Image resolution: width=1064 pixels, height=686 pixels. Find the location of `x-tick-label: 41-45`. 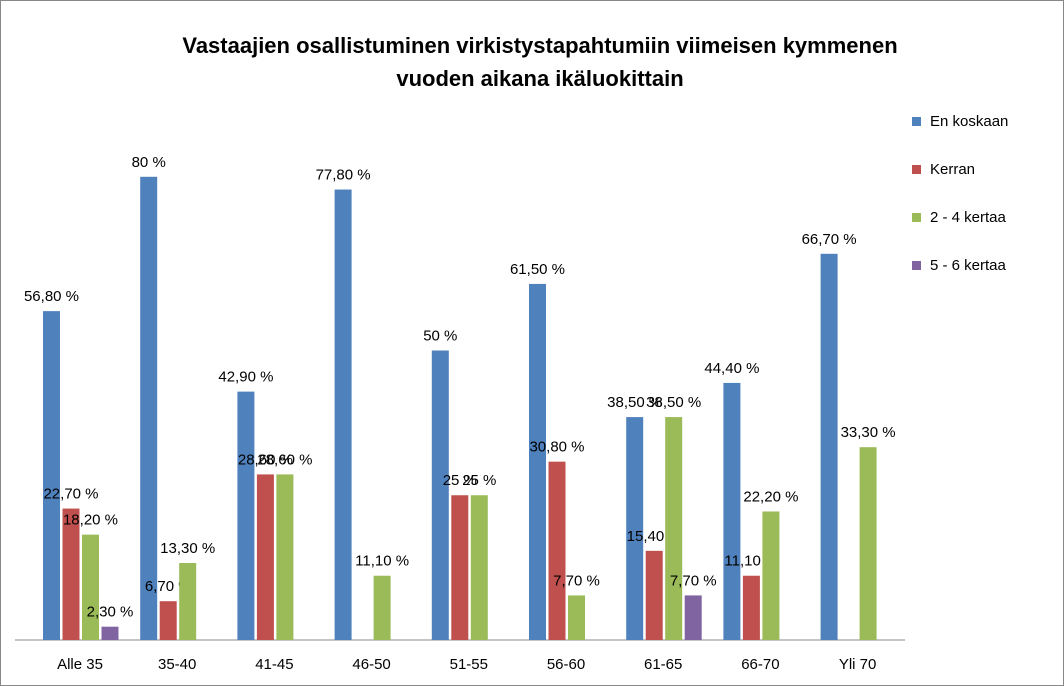

x-tick-label: 41-45 is located at coordinates (274, 664).